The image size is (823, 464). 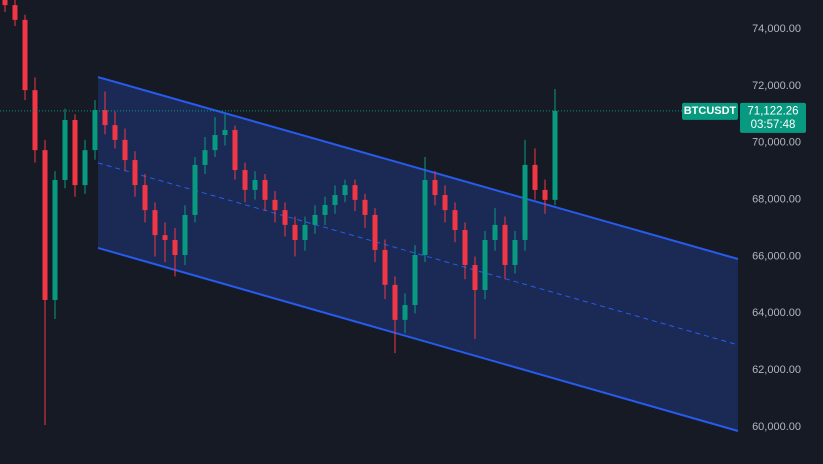 I want to click on y-tick-label: 64,000.00, so click(x=776, y=313).